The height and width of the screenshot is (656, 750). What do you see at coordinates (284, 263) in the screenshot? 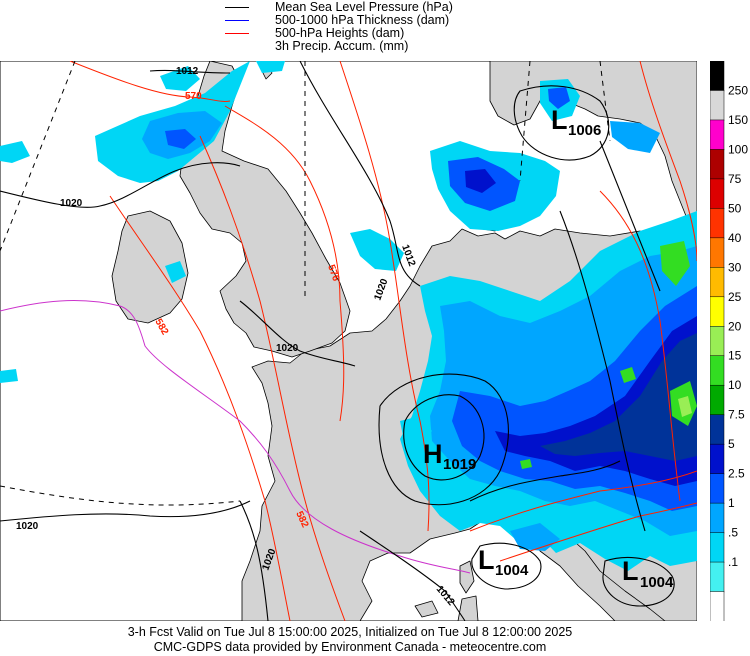
I see `height-contour-576-a` at bounding box center [284, 263].